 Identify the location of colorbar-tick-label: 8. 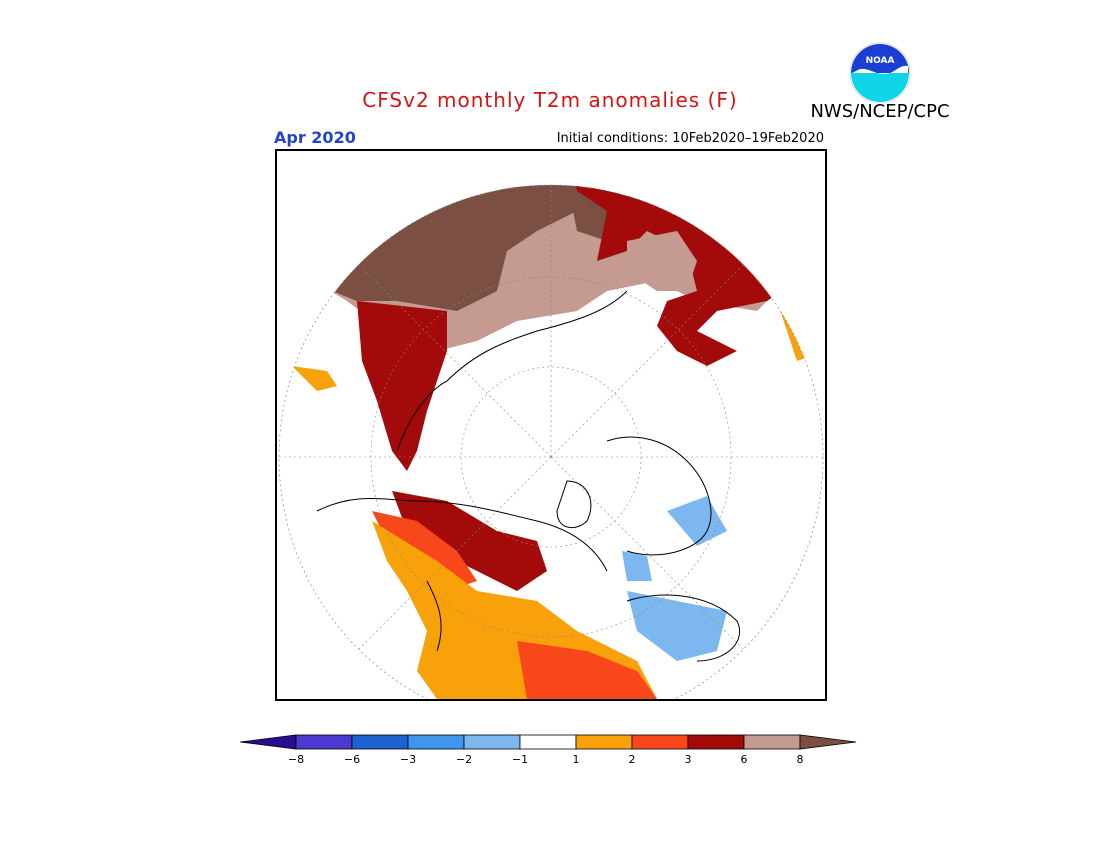
(800, 759).